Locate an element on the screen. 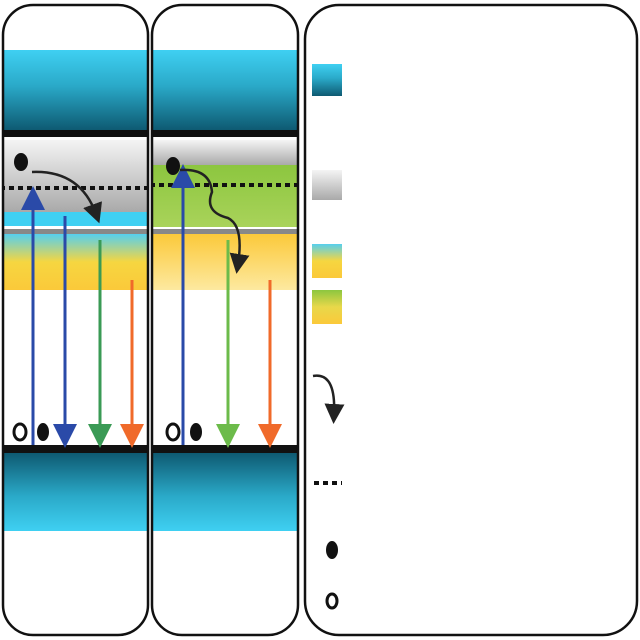 The width and height of the screenshot is (640, 640). yellow-level is located at coordinates (225, 262).